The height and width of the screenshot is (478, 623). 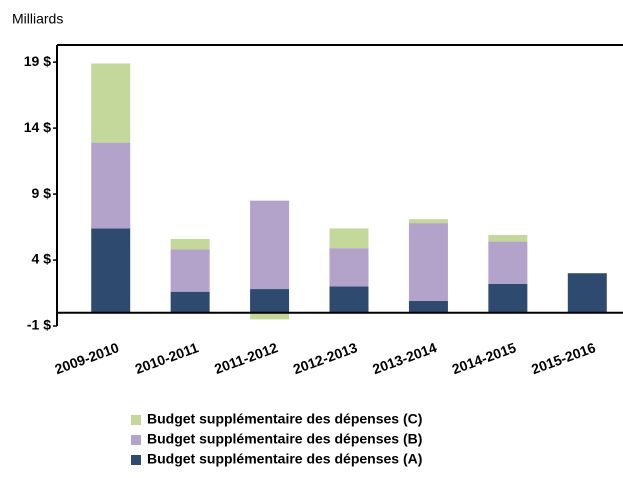 What do you see at coordinates (167, 358) in the screenshot?
I see `x-tick-label: 2010-2011` at bounding box center [167, 358].